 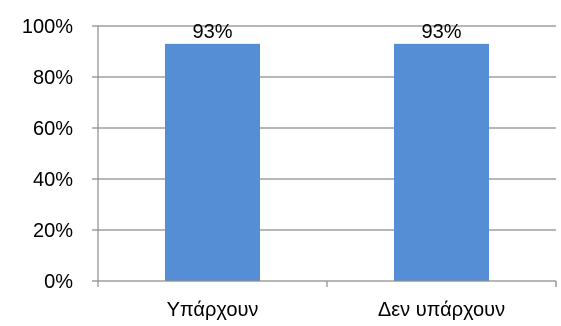 I want to click on y-tick-label: 100%, so click(x=47, y=27).